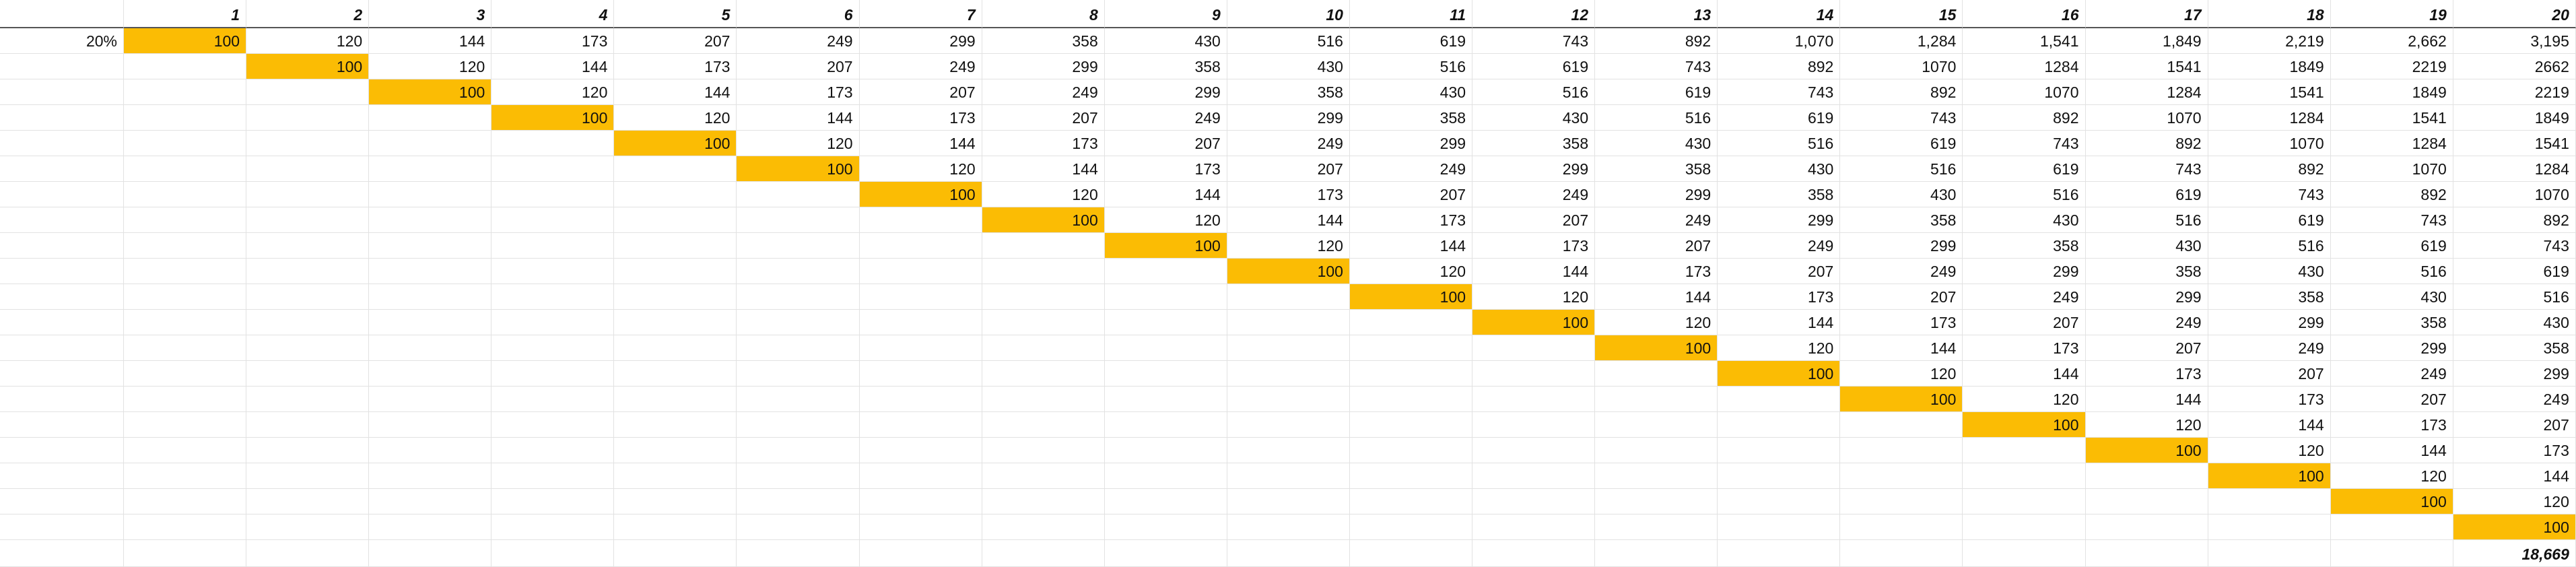 Image resolution: width=2576 pixels, height=567 pixels. I want to click on value-cell: 1,070, so click(1779, 41).